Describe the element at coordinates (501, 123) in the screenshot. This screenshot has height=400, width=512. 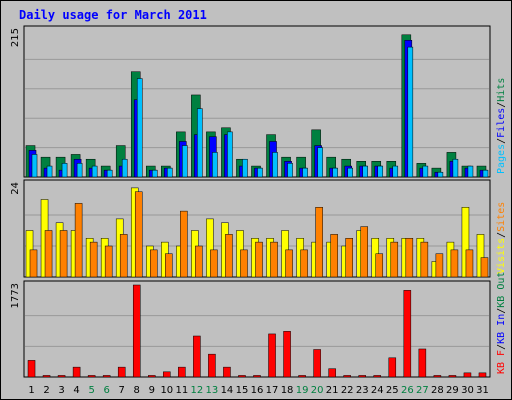
I see `legend-item: Files` at that location.